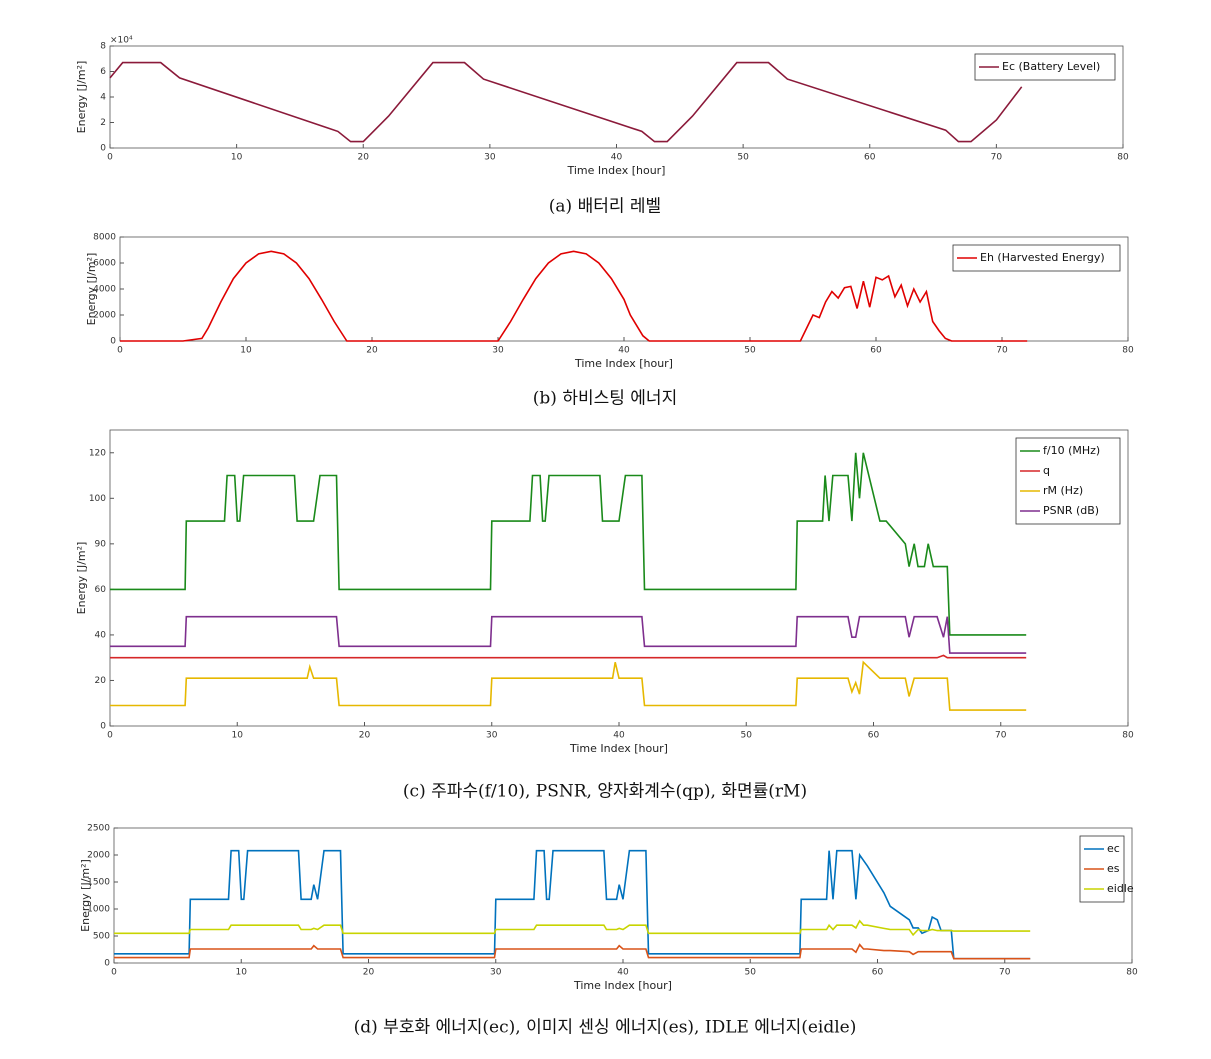 The width and height of the screenshot is (1211, 1059). I want to click on legend-label: q, so click(1046, 470).